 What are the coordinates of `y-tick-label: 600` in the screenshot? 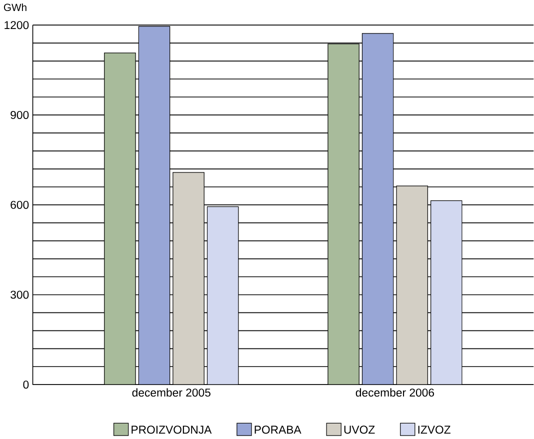 It's located at (19, 204).